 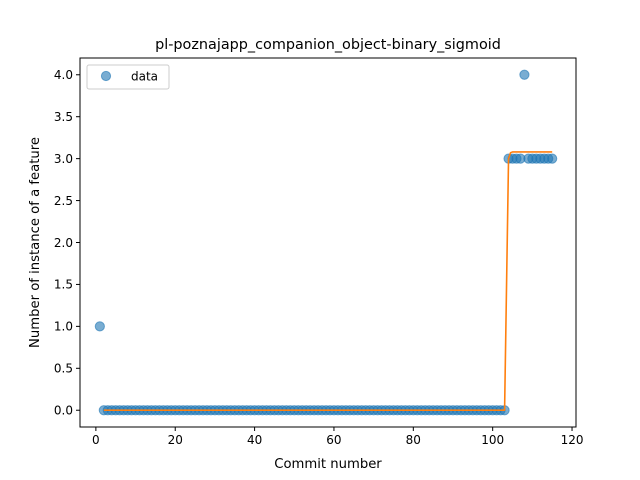 What do you see at coordinates (63, 75) in the screenshot?
I see `y-tick-label: 4.0` at bounding box center [63, 75].